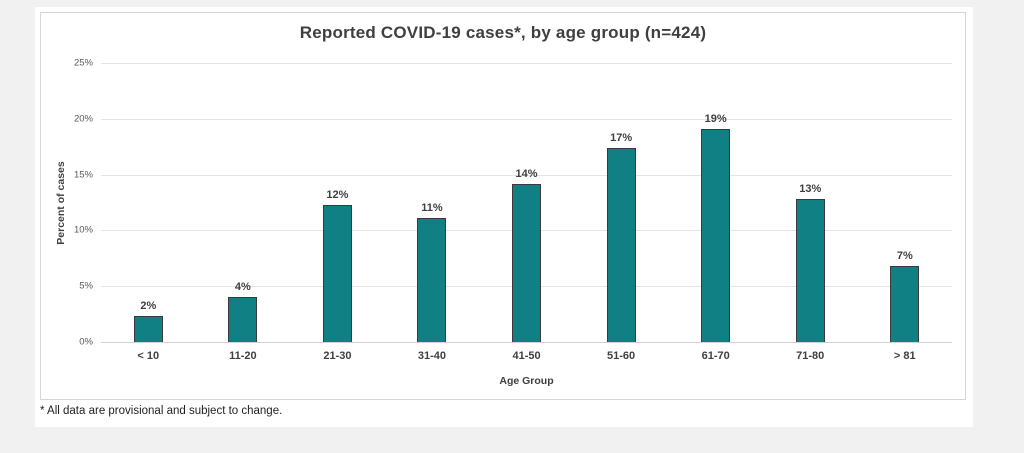 The height and width of the screenshot is (453, 1024). I want to click on bar-slot: 19%, so click(715, 202).